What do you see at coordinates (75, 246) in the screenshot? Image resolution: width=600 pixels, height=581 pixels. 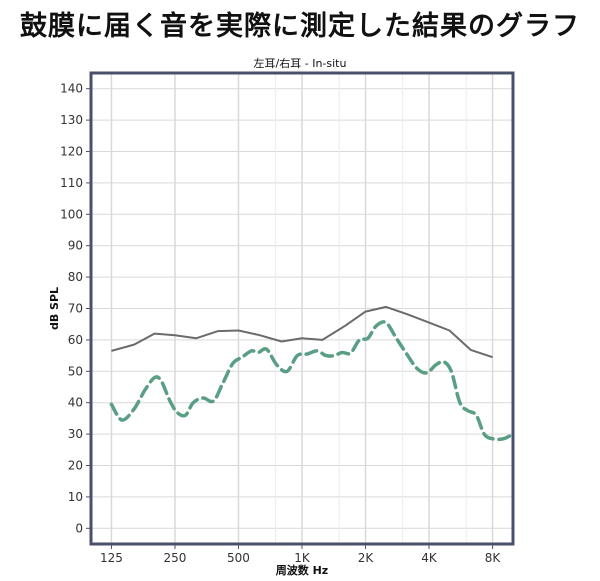 I see `y-tick-label: 90` at bounding box center [75, 246].